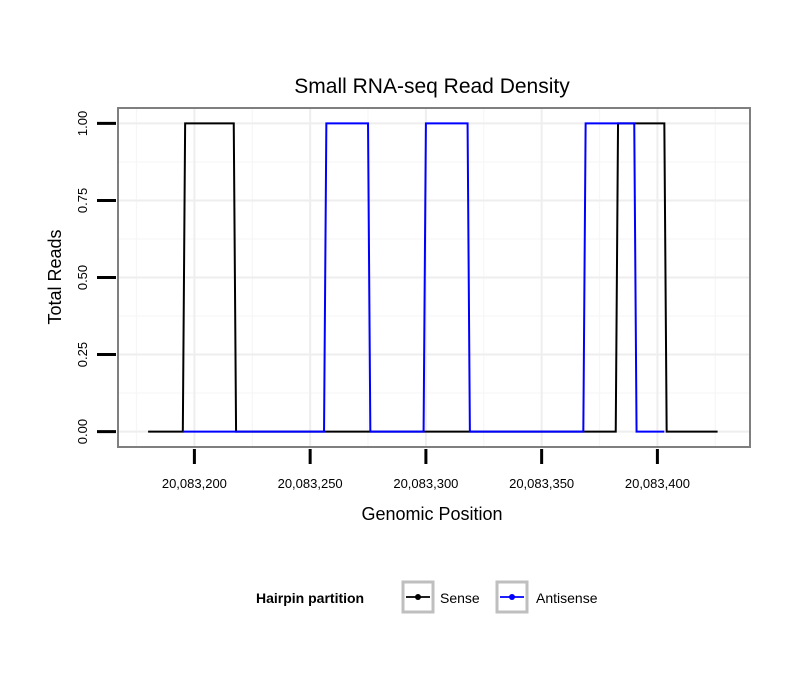 The height and width of the screenshot is (690, 810). What do you see at coordinates (82, 277) in the screenshot?
I see `y-tick-label: 0.50` at bounding box center [82, 277].